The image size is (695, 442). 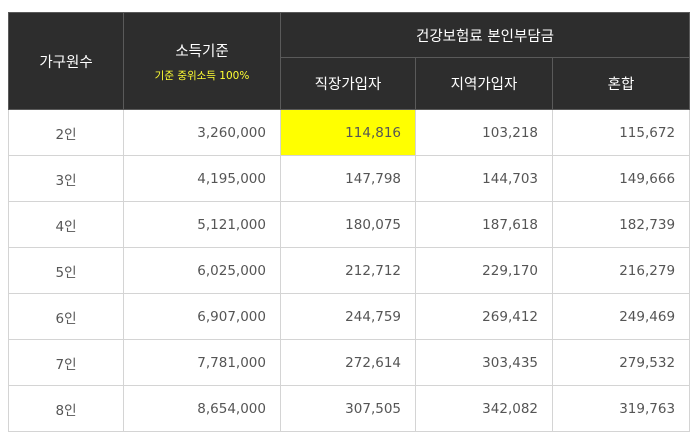 I want to click on header-regional: 지역가입자, so click(x=484, y=83).